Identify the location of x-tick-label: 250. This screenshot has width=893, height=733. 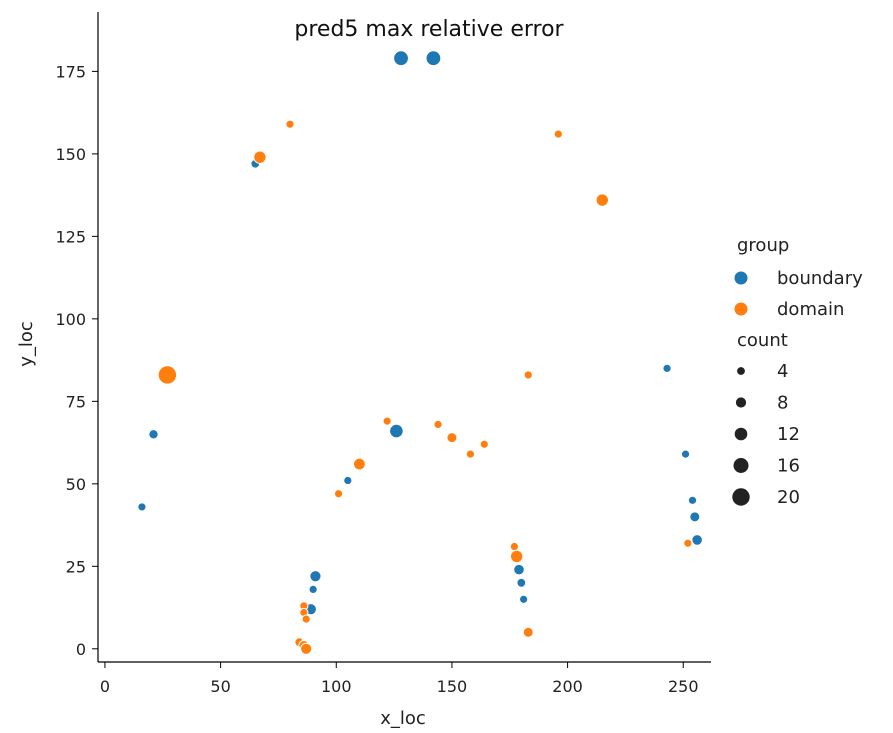
(683, 686).